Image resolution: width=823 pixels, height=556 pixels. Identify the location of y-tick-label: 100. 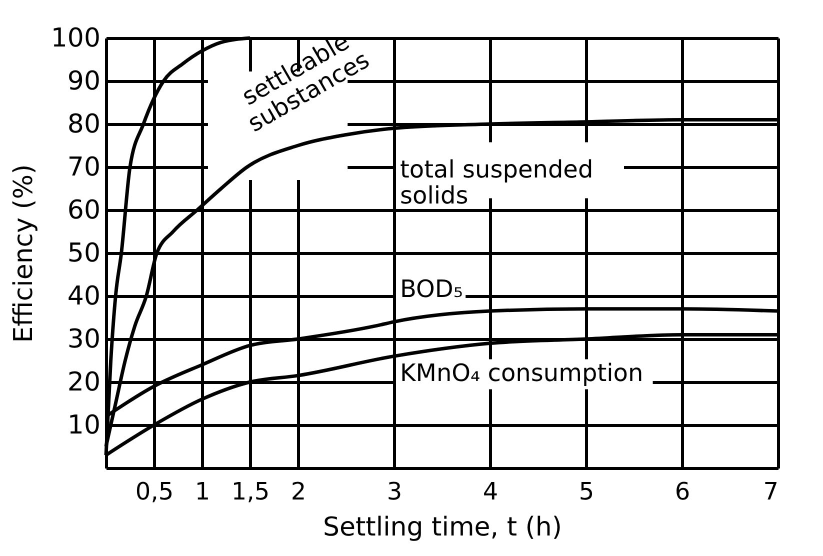
(75, 39).